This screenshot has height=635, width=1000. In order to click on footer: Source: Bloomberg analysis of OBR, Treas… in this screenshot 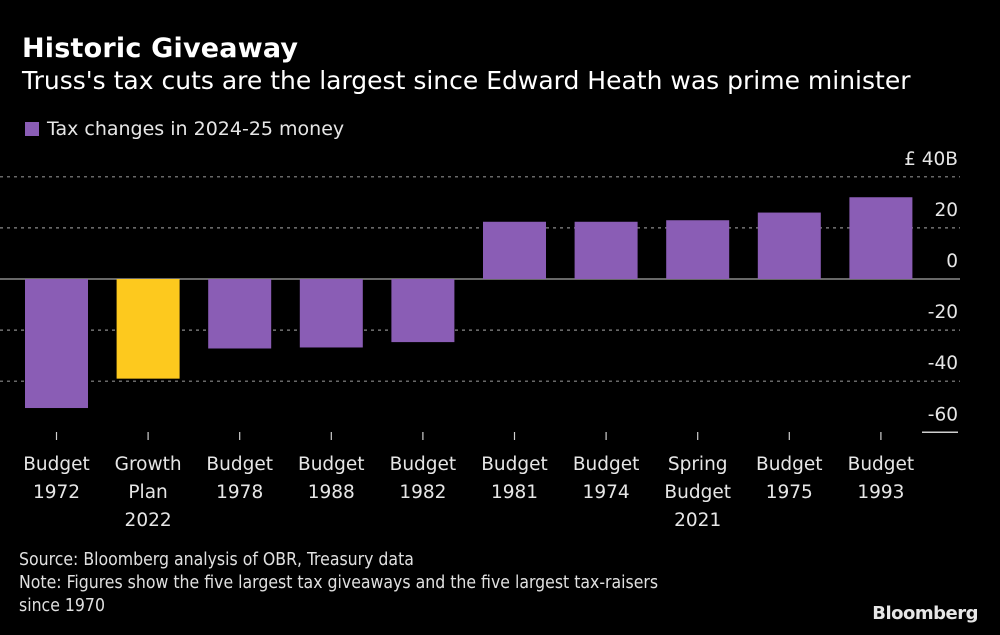, I will do `click(338, 583)`.